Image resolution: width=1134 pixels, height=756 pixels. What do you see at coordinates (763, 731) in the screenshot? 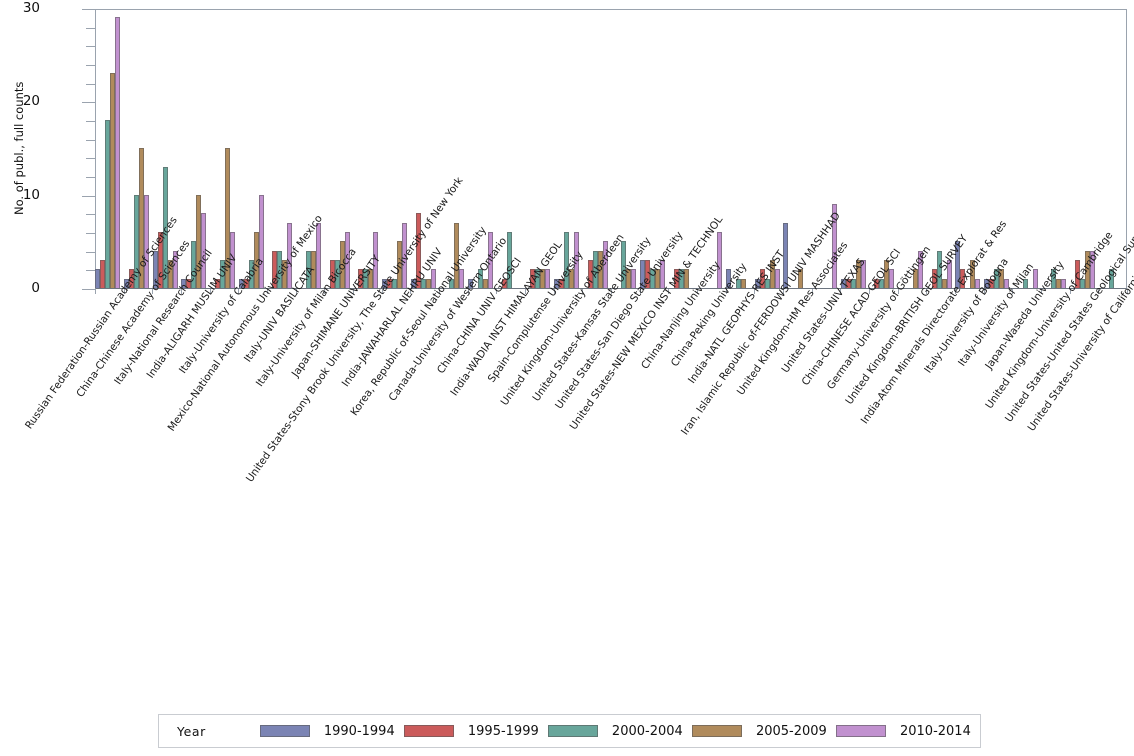
I see `legend-item-3: 2005-2009` at bounding box center [763, 731].